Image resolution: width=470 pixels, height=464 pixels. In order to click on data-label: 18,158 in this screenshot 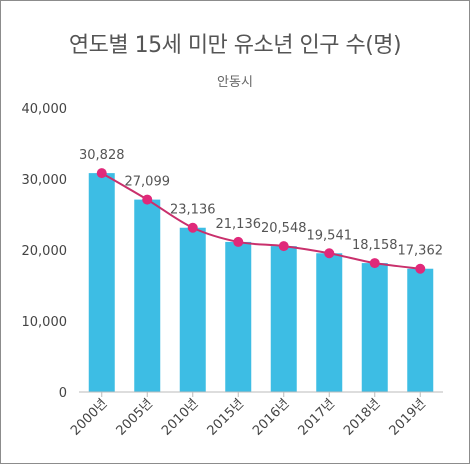, I will do `click(375, 245)`.